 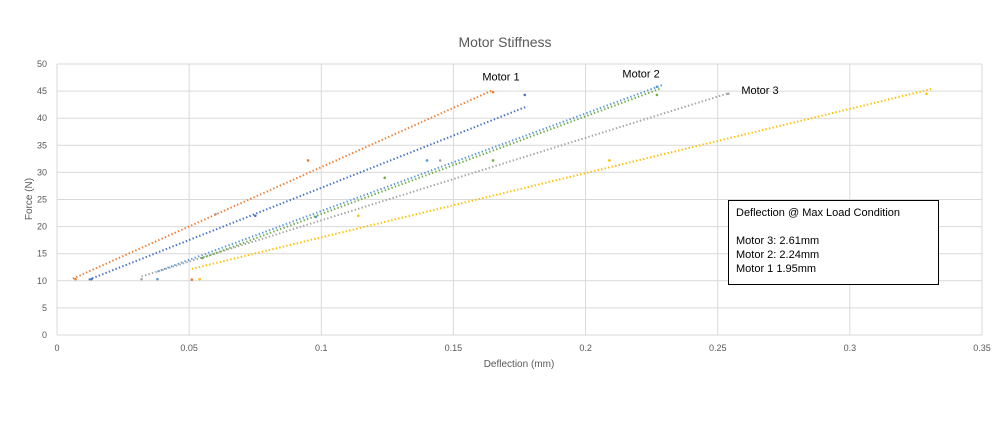 What do you see at coordinates (321, 348) in the screenshot?
I see `x-tick-label: 0.1` at bounding box center [321, 348].